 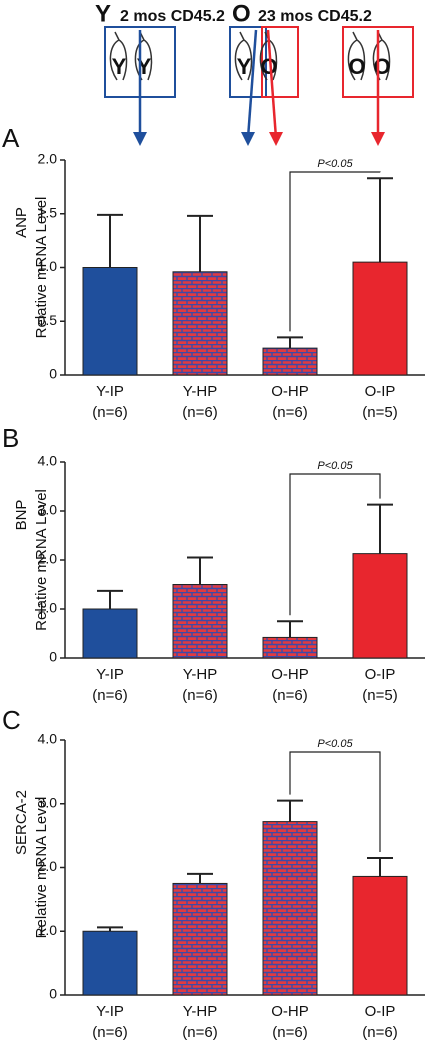 What do you see at coordinates (21, 515) in the screenshot?
I see `y-axis-label: BNP` at bounding box center [21, 515].